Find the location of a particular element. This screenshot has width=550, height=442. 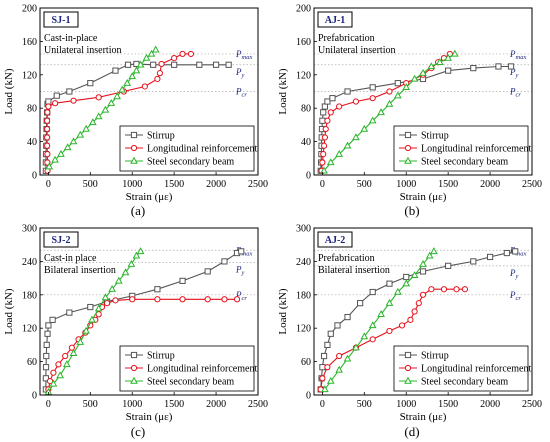

reference-label-py-main: P is located at coordinates (238, 72).